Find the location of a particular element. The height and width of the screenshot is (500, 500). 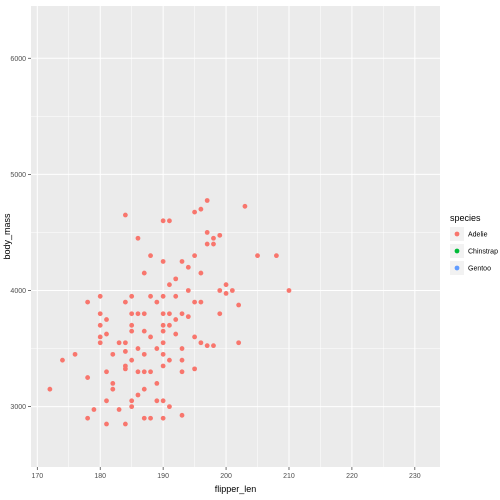

x-axis-title: flipper_len is located at coordinates (236, 489).